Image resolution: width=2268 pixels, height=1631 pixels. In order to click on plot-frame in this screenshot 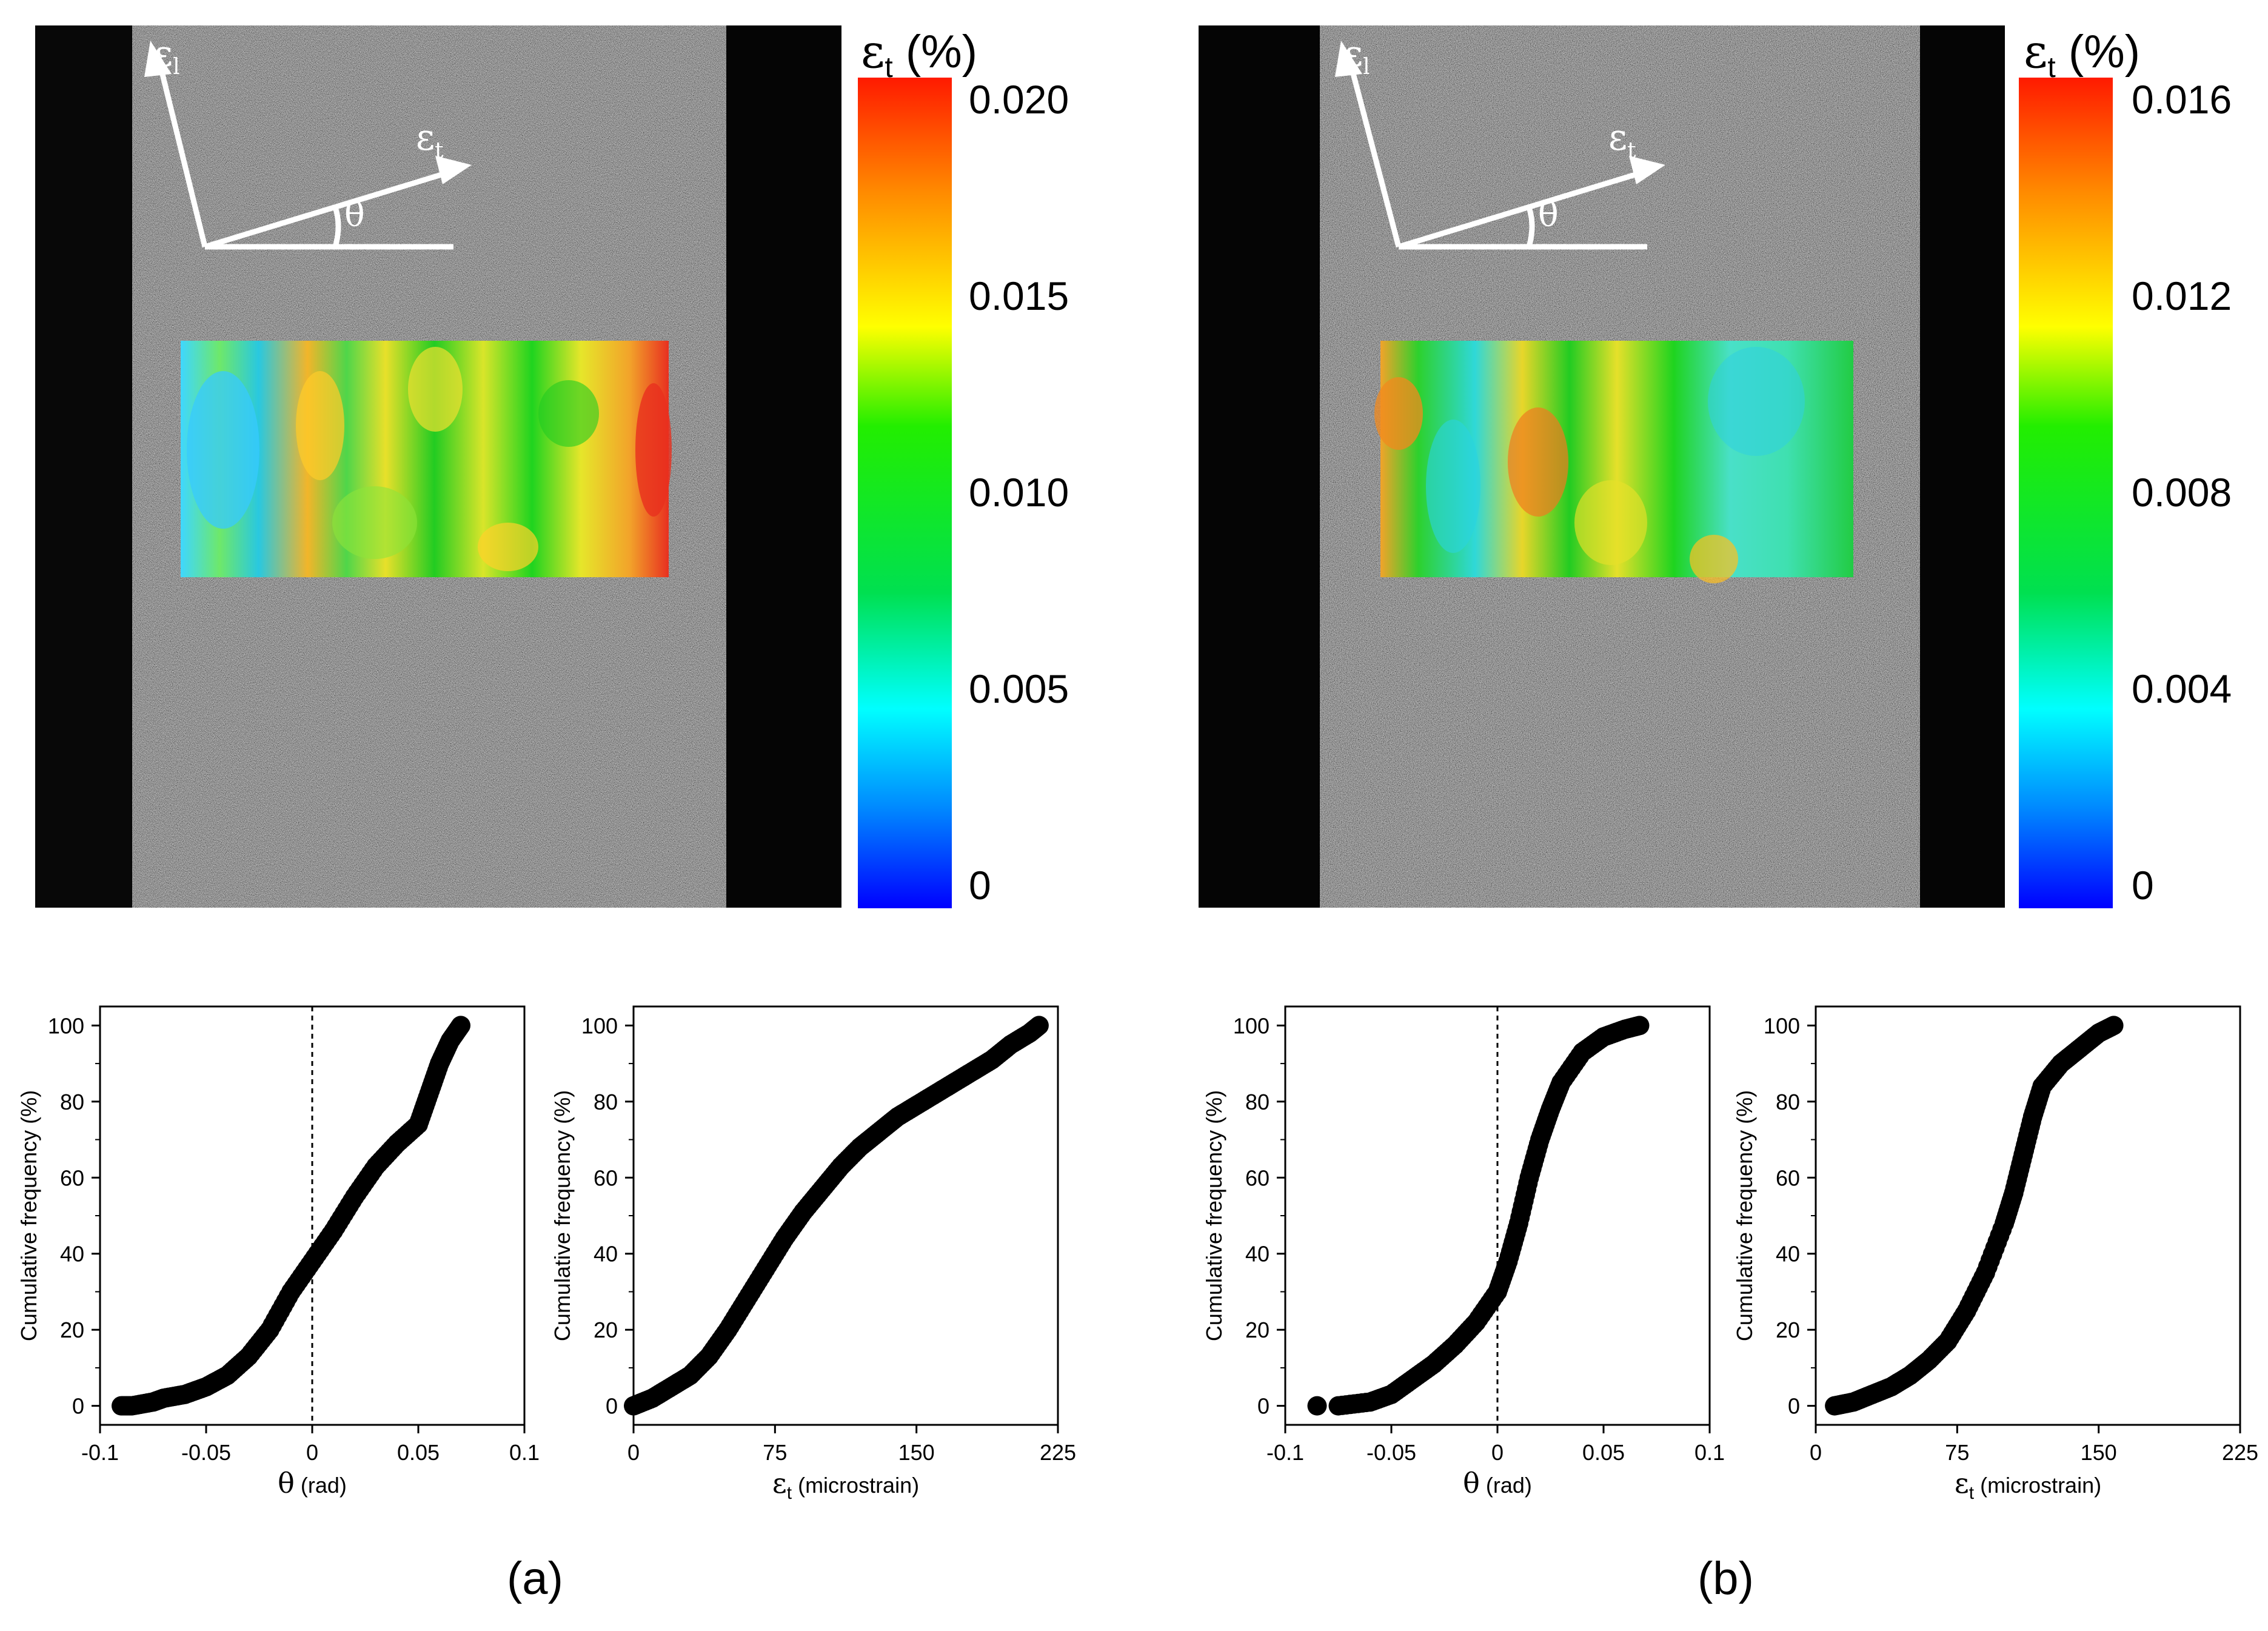, I will do `click(2028, 1215)`.